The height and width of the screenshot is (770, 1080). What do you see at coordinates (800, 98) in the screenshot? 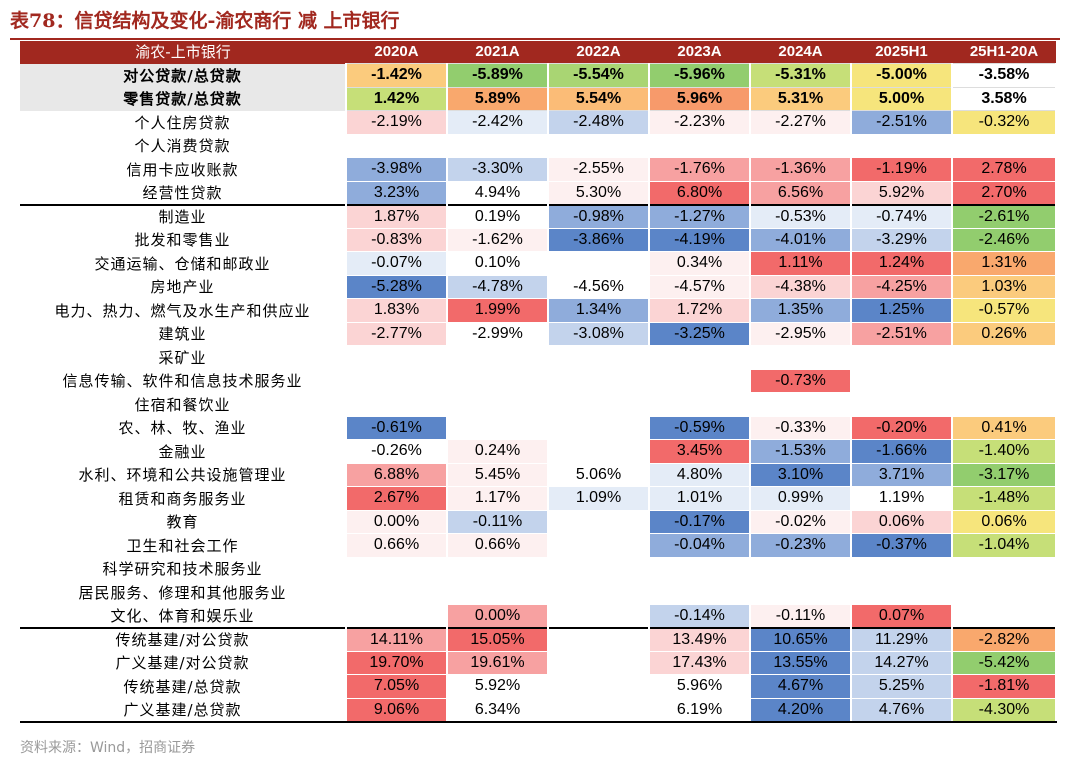
I see `table-cell: 5.31%` at bounding box center [800, 98].